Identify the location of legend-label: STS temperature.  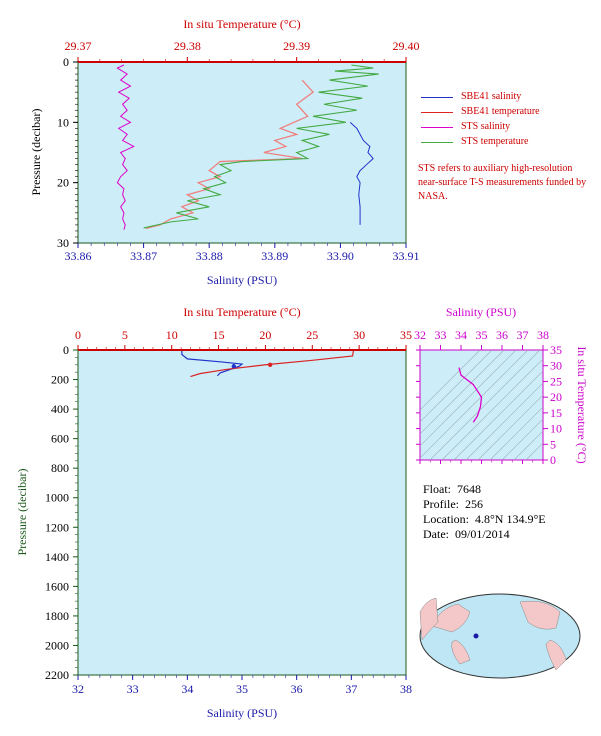
(495, 141).